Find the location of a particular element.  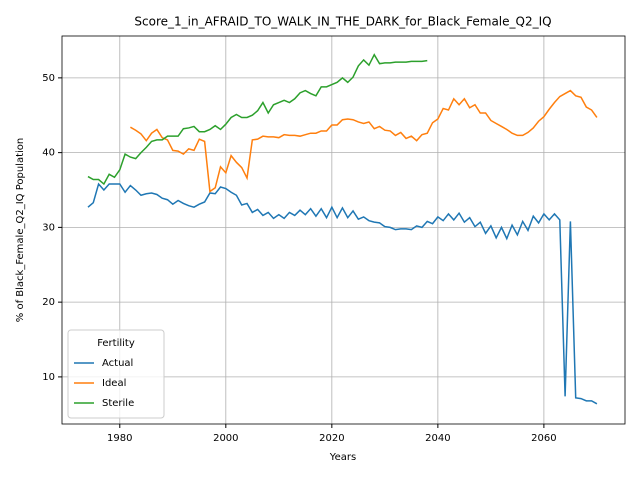

x-axis-label: Years is located at coordinates (342, 457).